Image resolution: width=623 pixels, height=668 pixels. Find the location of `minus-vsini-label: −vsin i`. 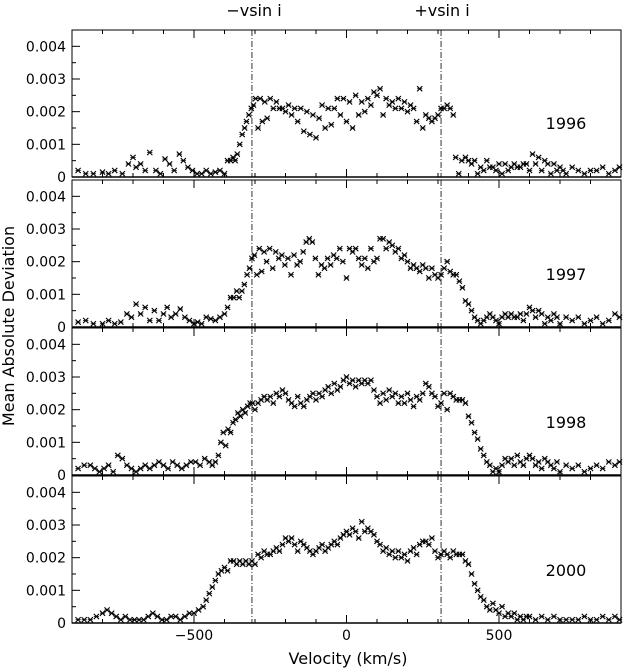

minus-vsini-label: −vsin i is located at coordinates (253, 10).